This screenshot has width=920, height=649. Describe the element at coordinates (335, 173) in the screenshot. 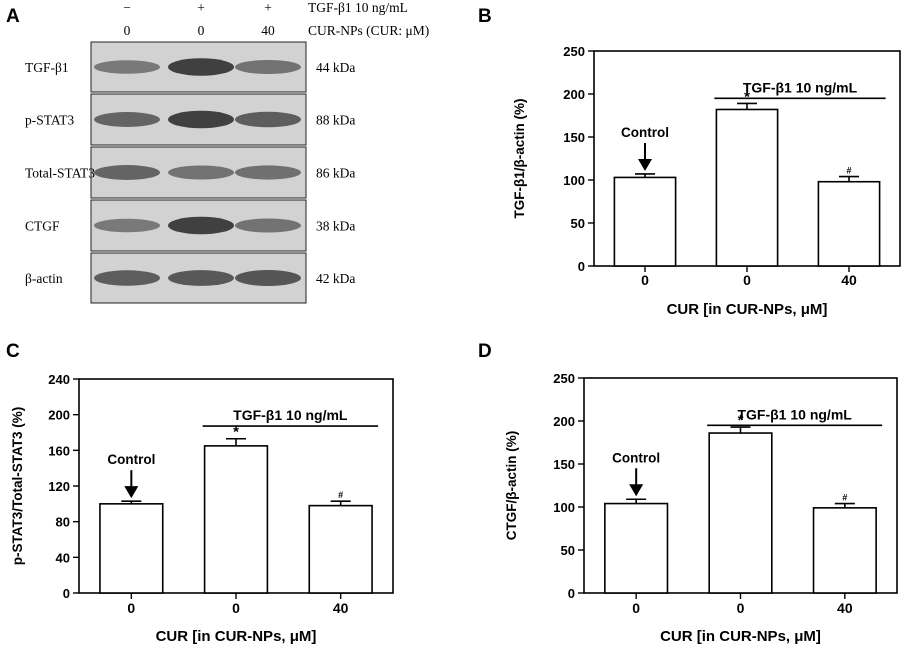

I see `blot-kda-label: 86 kDa` at that location.